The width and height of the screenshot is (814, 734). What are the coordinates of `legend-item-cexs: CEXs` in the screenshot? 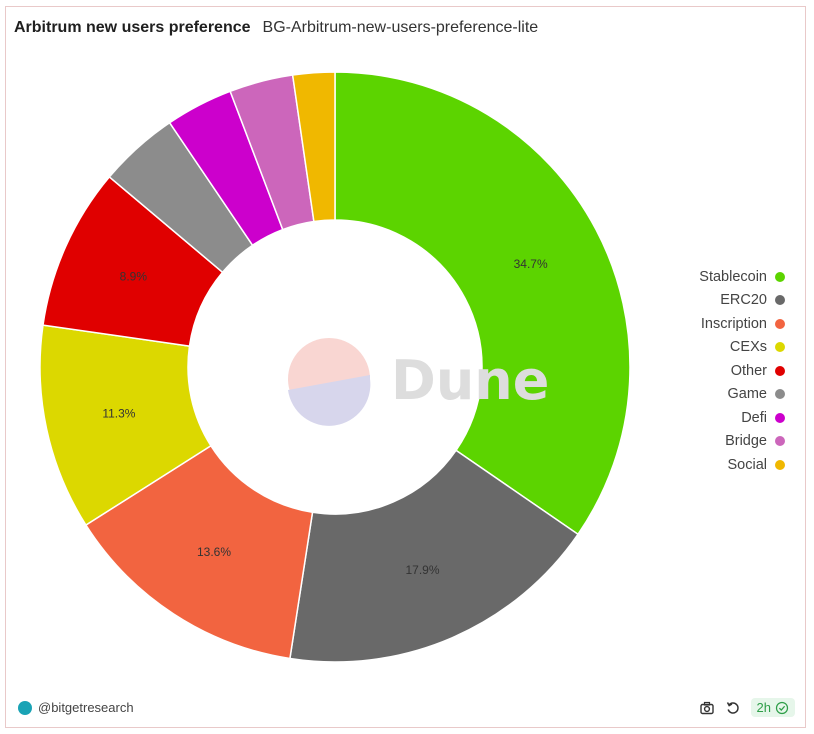 It's located at (742, 348).